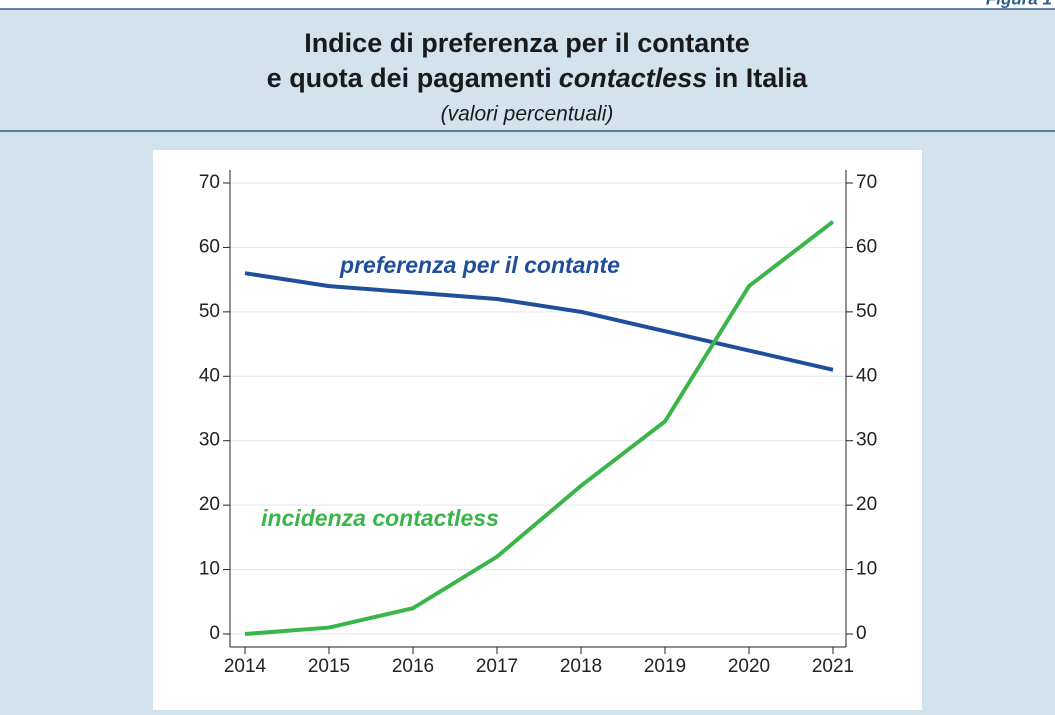  I want to click on title-part: e quota dei pagamenti, so click(409, 78).